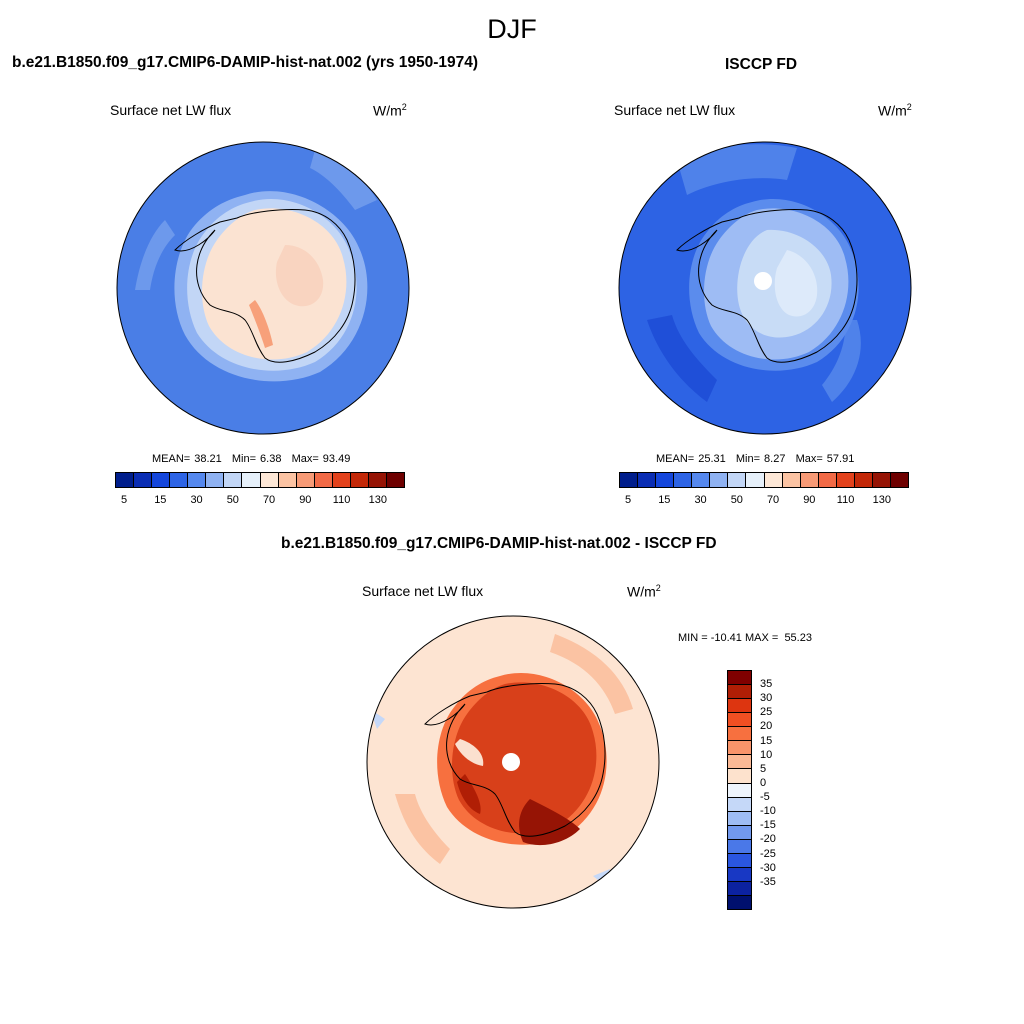 This screenshot has height=1024, width=1024. What do you see at coordinates (765, 797) in the screenshot?
I see `difference-colorbar-tick-label: -5` at bounding box center [765, 797].